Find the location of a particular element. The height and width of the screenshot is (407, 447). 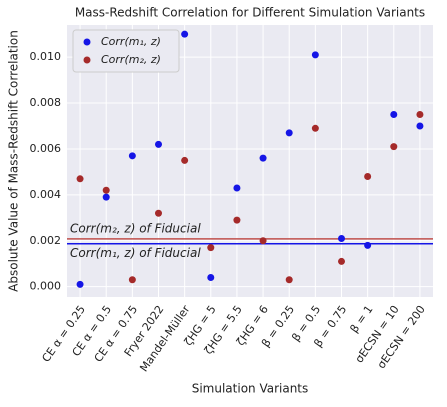

y-tick-label: 0.010 is located at coordinates (46, 56).